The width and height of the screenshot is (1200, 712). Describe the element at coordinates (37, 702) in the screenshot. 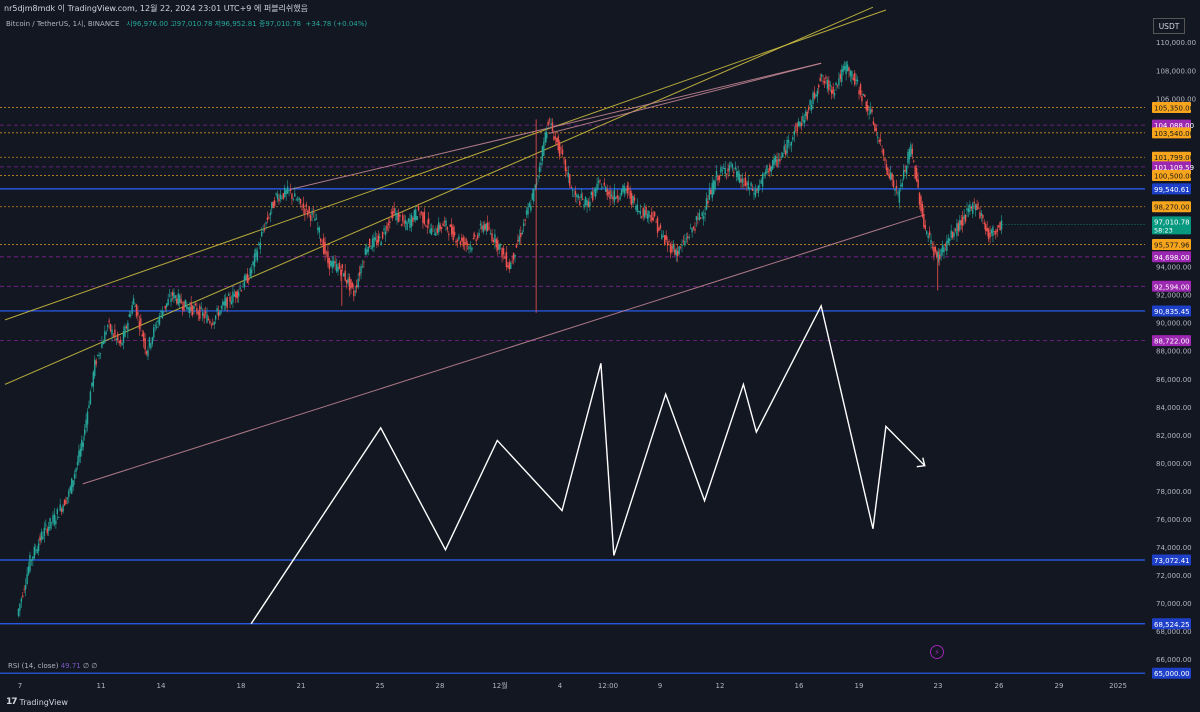

I see `tradingview-logo: 17 TradingView` at that location.